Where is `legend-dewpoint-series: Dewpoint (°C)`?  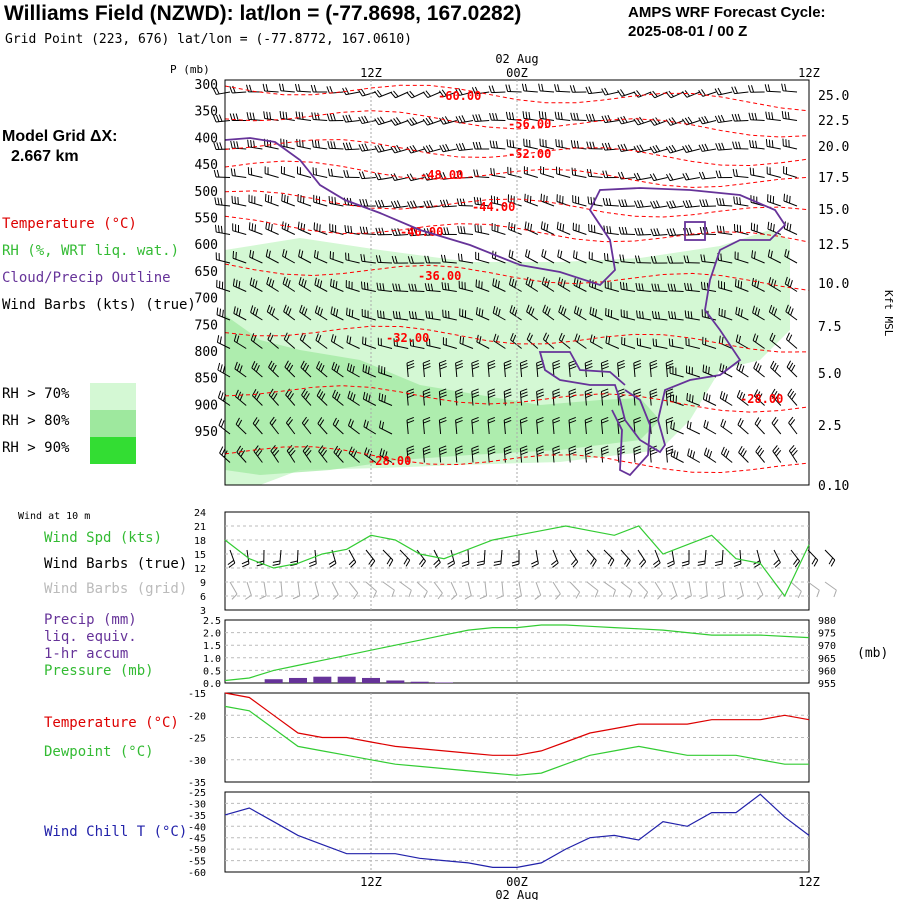 legend-dewpoint-series: Dewpoint (°C) is located at coordinates (99, 752).